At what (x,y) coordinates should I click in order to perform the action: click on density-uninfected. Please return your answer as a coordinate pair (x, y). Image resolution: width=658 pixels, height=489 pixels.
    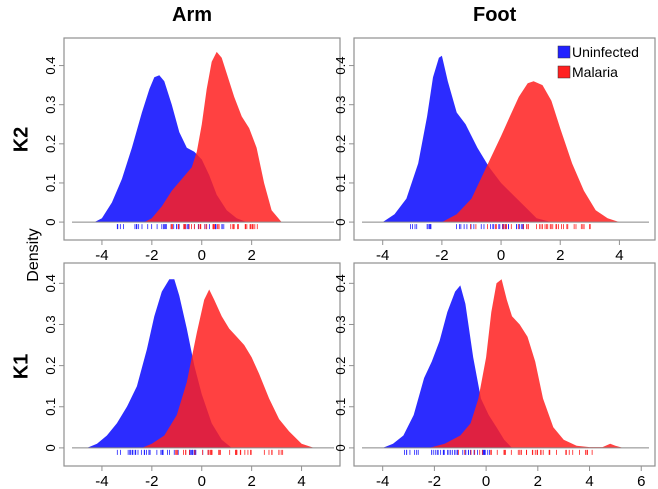
    Looking at the image, I should click on (467, 139).